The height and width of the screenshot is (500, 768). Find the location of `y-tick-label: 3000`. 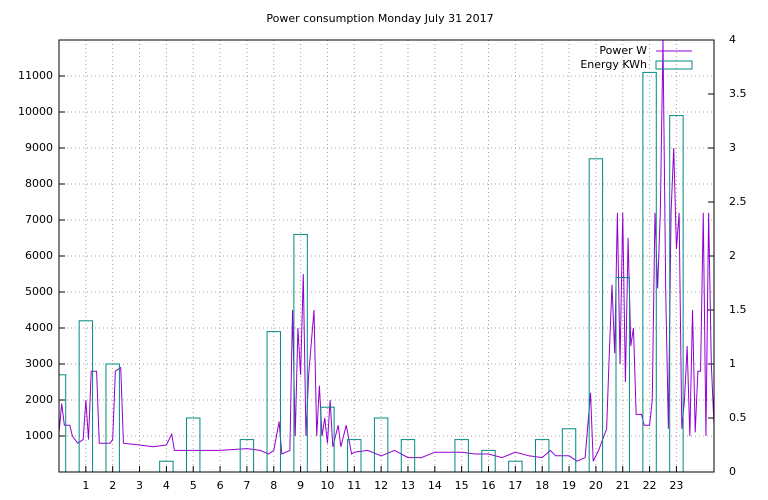

y-tick-label: 3000 is located at coordinates (39, 363).